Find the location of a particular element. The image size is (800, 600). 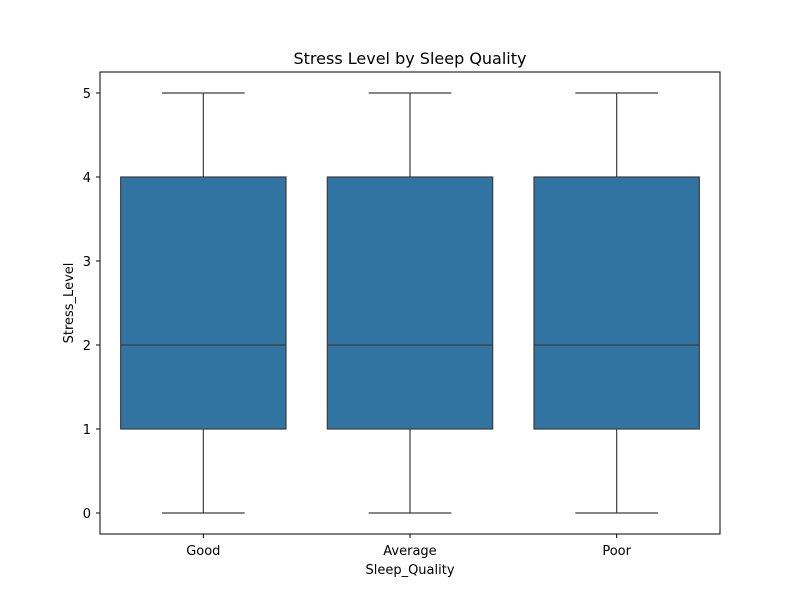

box-good is located at coordinates (203, 303).